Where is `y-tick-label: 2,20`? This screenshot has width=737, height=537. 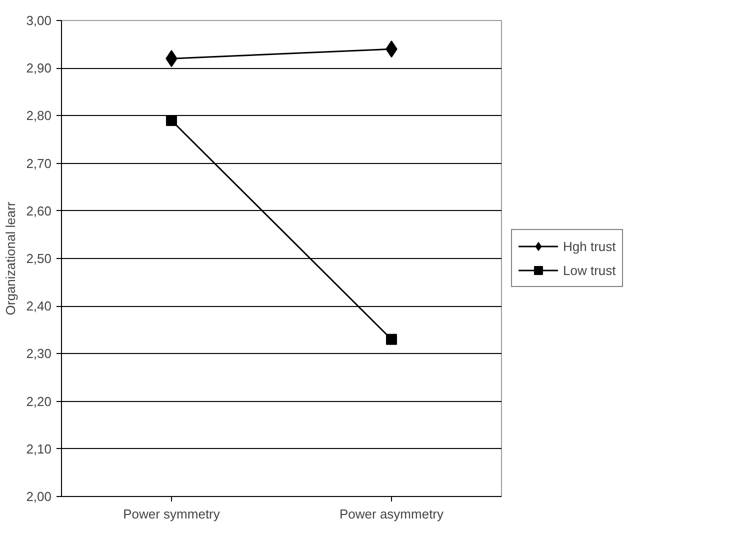 y-tick-label: 2,20 is located at coordinates (39, 401).